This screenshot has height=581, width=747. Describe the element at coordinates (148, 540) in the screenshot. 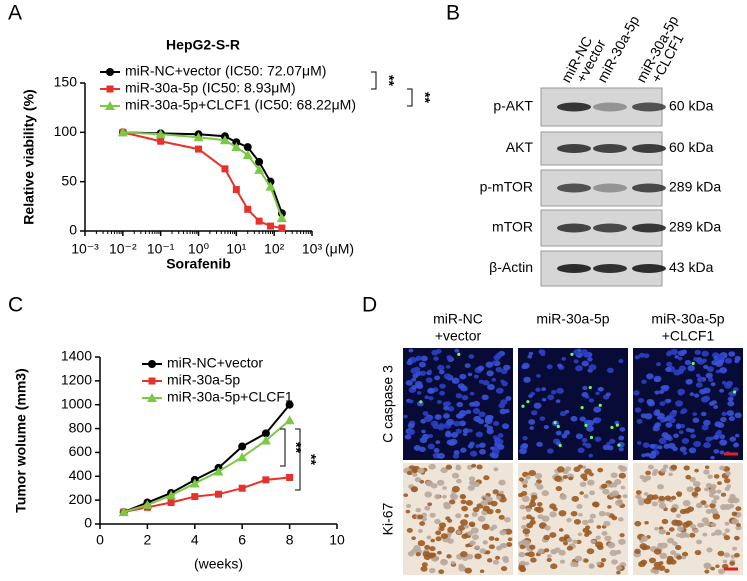

I see `x-tick-label: 2` at that location.